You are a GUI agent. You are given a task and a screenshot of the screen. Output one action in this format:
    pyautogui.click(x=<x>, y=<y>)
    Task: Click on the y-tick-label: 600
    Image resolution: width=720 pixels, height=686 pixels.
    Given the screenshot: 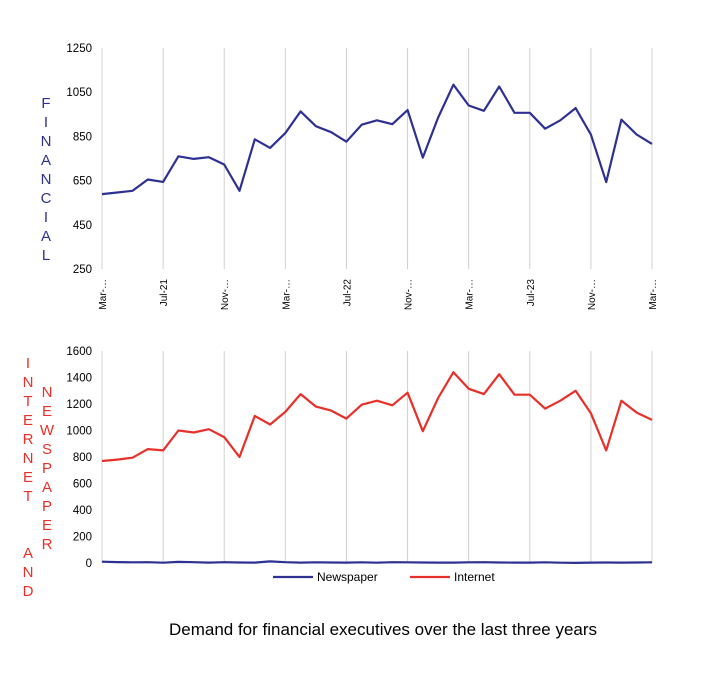 What is the action you would take?
    pyautogui.click(x=82, y=485)
    